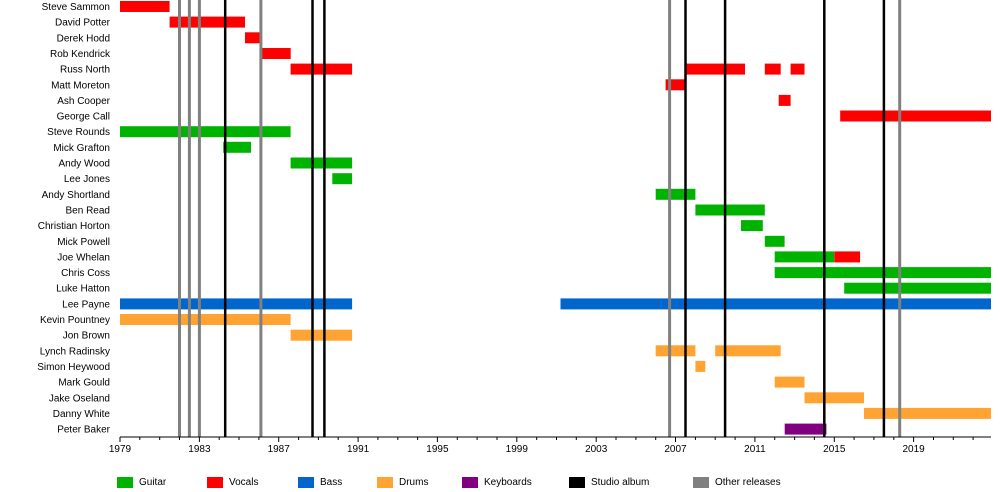 This screenshot has width=1000, height=492. What do you see at coordinates (620, 482) in the screenshot?
I see `legend-label-studio-album: Studio album` at bounding box center [620, 482].